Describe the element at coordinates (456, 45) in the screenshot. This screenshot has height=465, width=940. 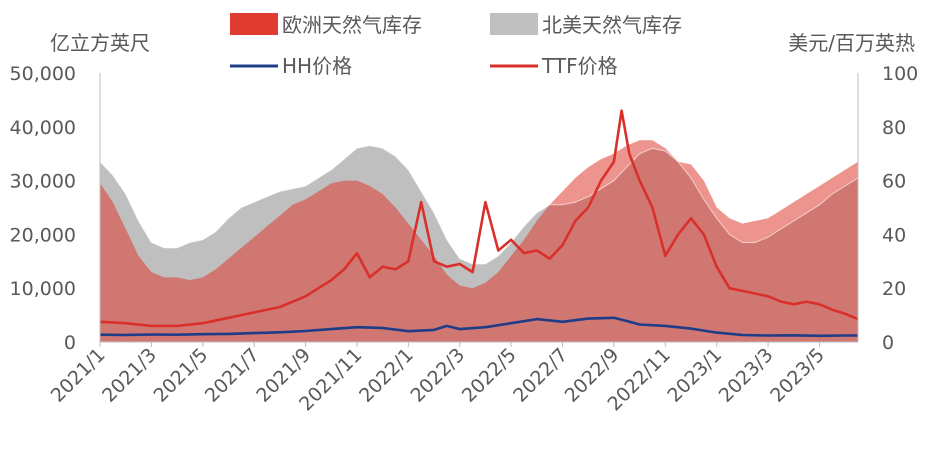
I see `legend: 欧洲天然气库存 北美天然气库存 HH价格 TTF价格` at that location.